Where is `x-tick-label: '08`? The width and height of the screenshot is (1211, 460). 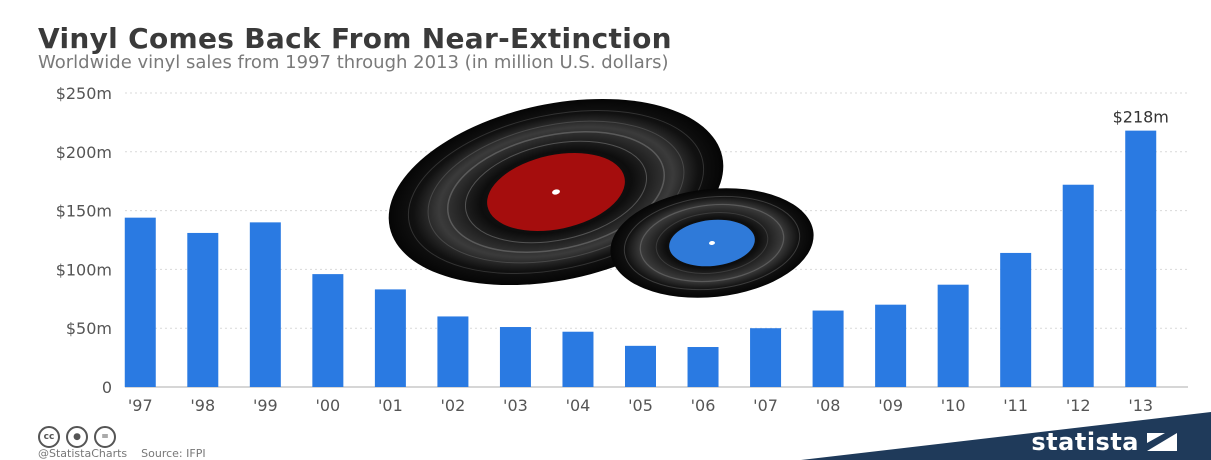
x-tick-label: '08 is located at coordinates (828, 405).